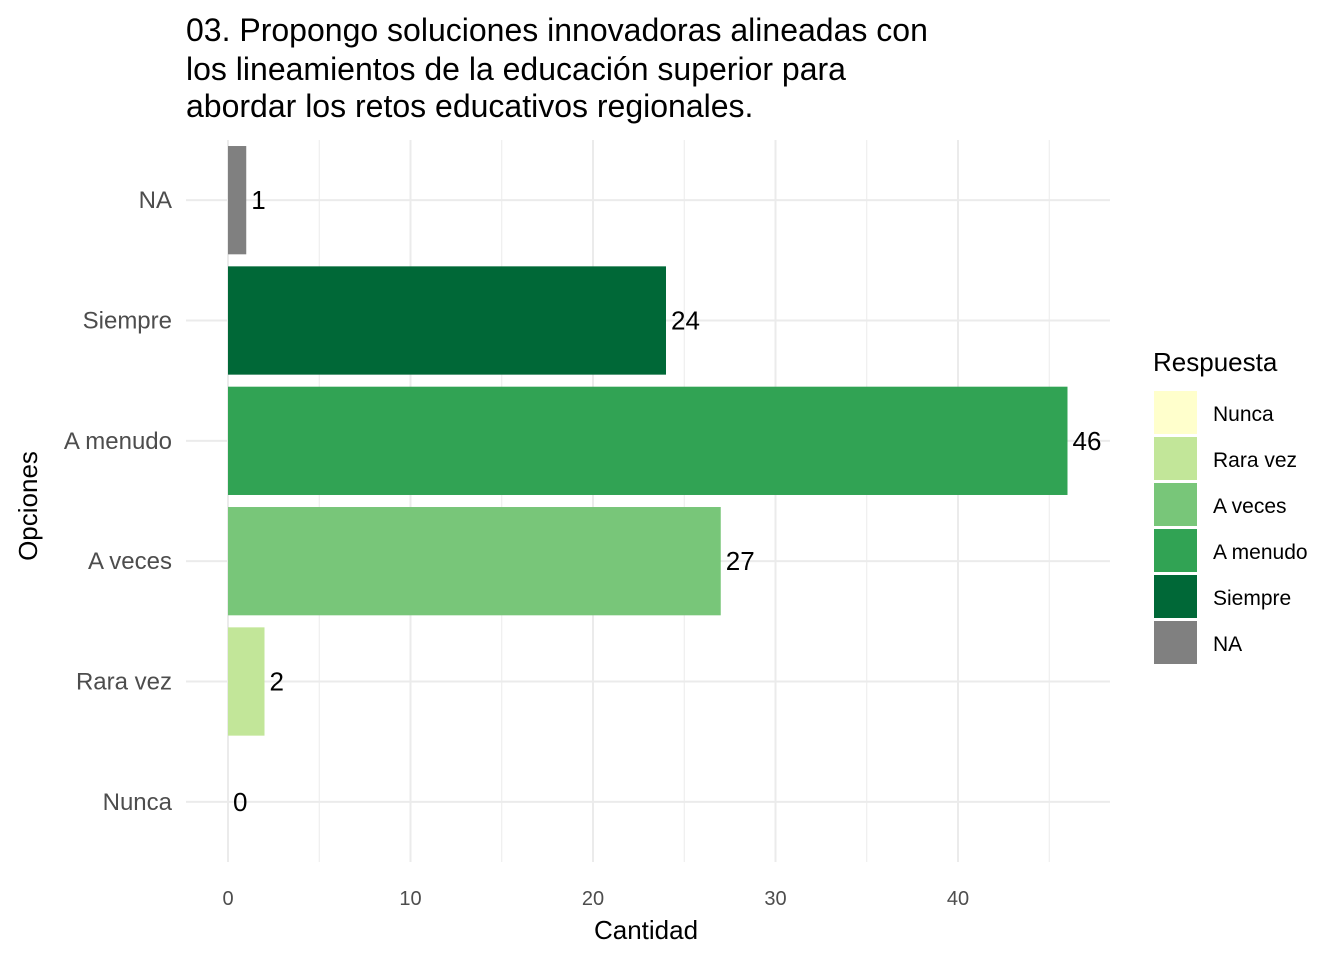 The height and width of the screenshot is (960, 1344). Describe the element at coordinates (124, 682) in the screenshot. I see `y-tick-label-rara-vez: Rara vez` at that location.